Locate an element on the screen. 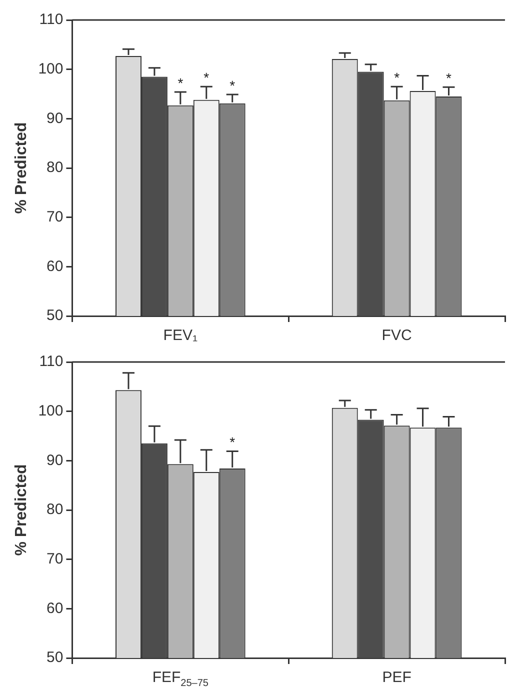 The width and height of the screenshot is (515, 700). x-tick-label: FVC is located at coordinates (397, 335).